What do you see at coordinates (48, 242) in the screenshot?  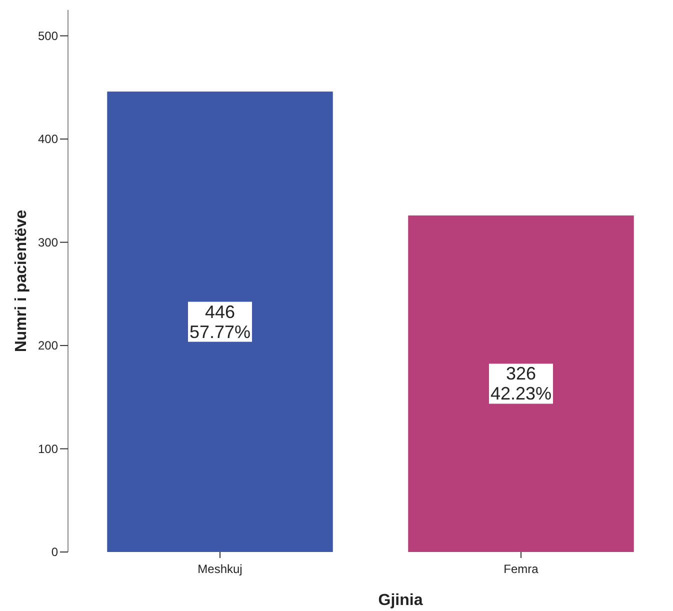 I see `y-tick-label: 300` at bounding box center [48, 242].